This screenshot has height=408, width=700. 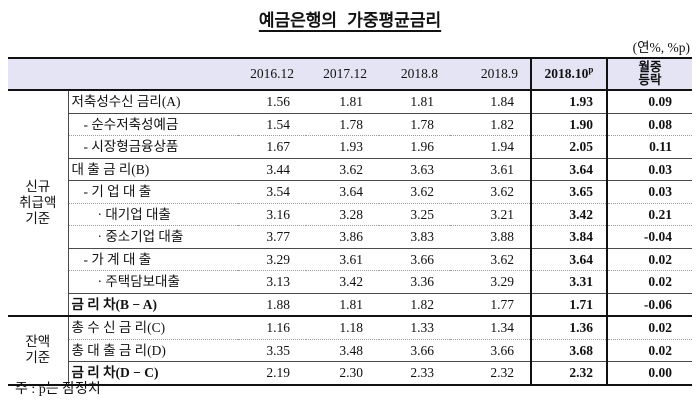 I want to click on highlight-cell: 2.05, so click(x=569, y=147).